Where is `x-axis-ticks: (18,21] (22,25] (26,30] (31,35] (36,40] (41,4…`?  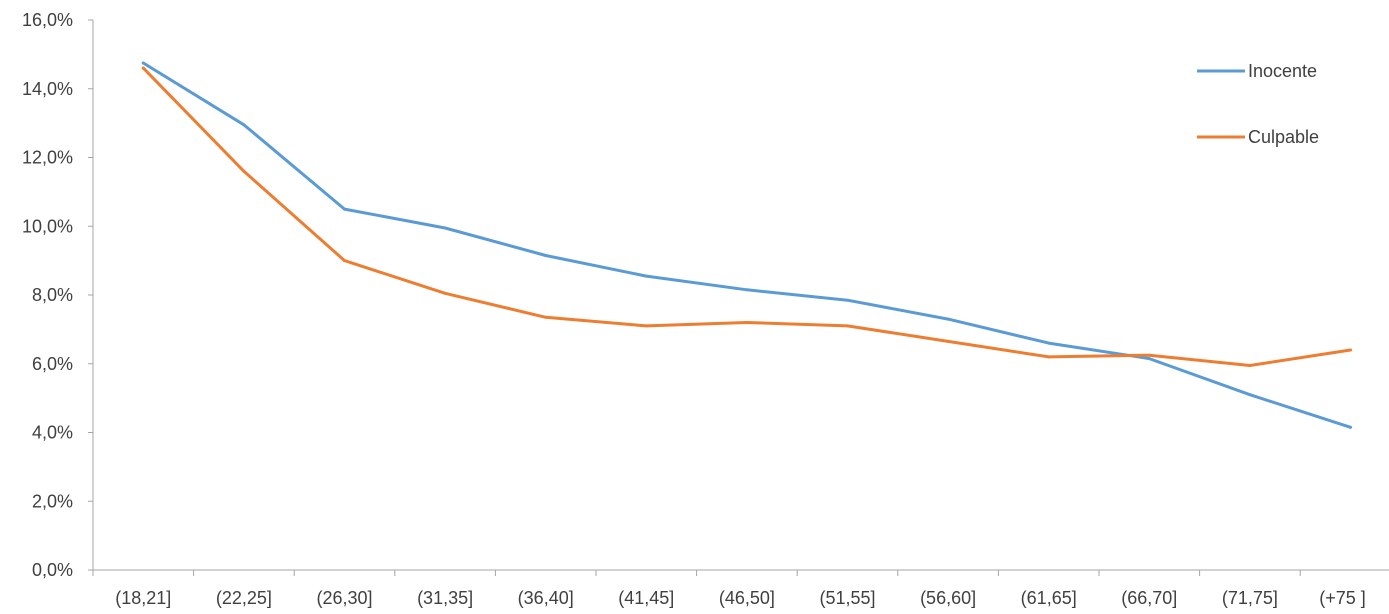
x-axis-ticks: (18,21] (22,25] (26,30] (31,35] (36,40] (41,4… is located at coordinates (729, 589).